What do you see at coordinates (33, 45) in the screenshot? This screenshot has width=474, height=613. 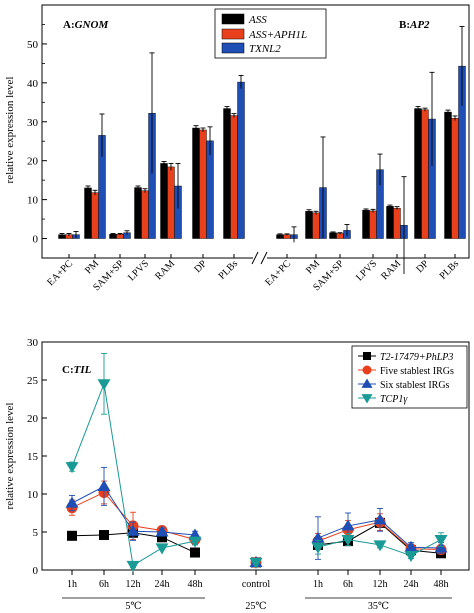 I see `top-y-tick-label: 50` at bounding box center [33, 45].